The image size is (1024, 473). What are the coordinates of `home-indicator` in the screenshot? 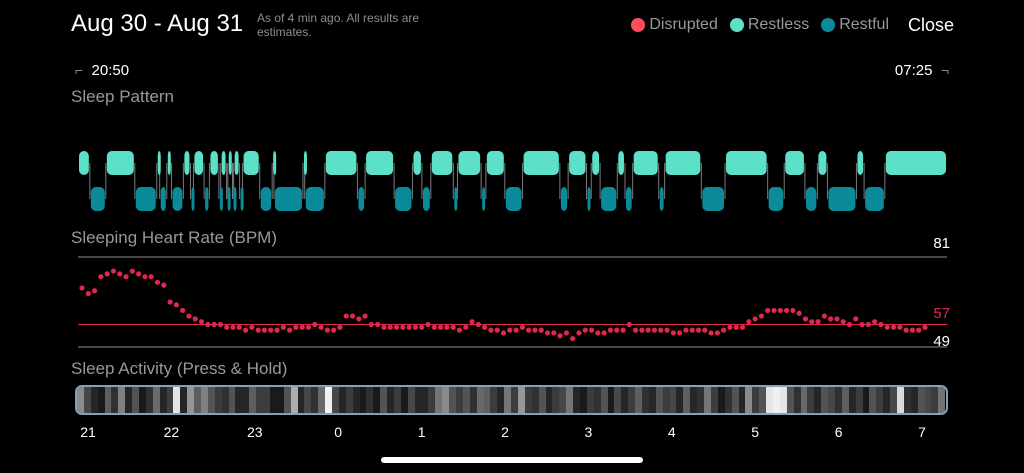 It's located at (512, 460).